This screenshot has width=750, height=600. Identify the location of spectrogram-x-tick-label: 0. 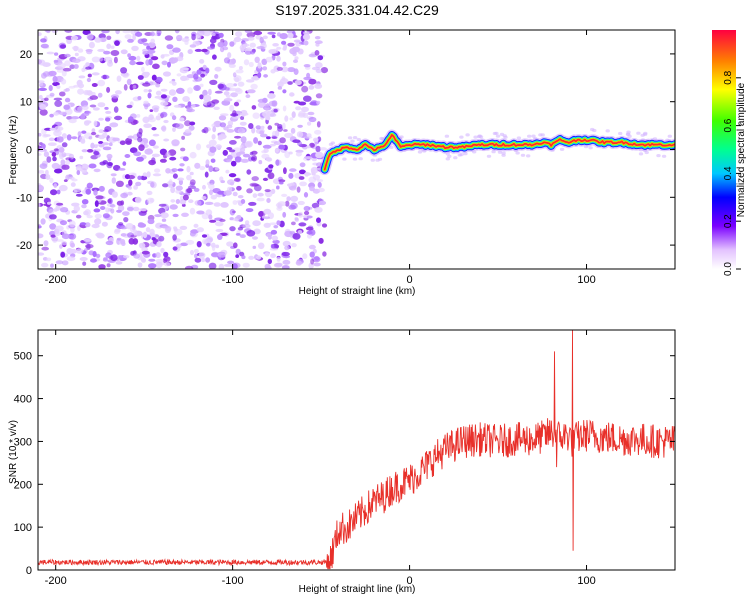
(410, 280).